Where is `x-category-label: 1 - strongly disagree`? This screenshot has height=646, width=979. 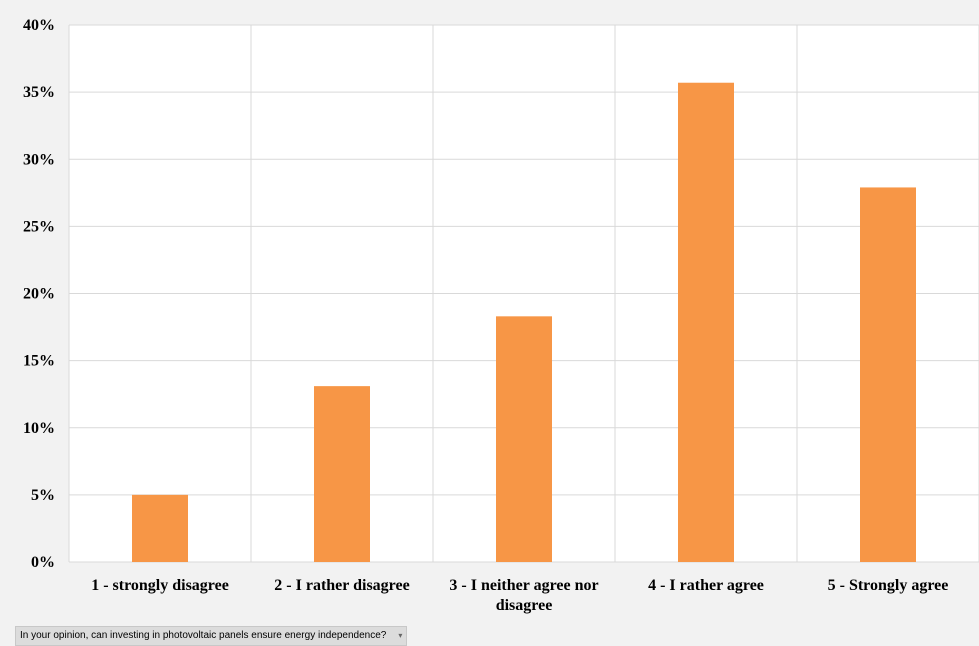 x-category-label: 1 - strongly disagree is located at coordinates (160, 585).